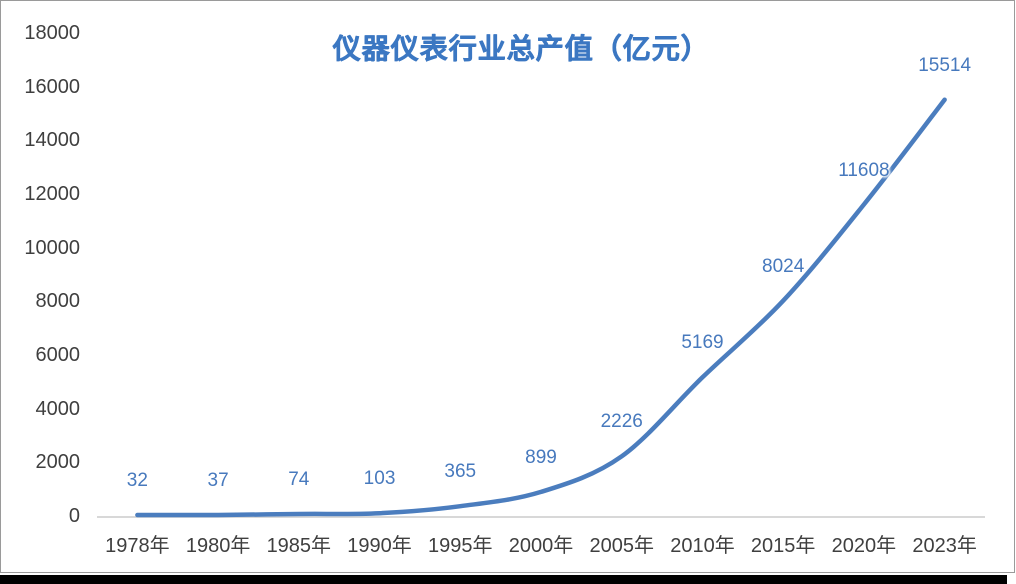 This screenshot has width=1016, height=584. What do you see at coordinates (379, 479) in the screenshot?
I see `data-label: 103` at bounding box center [379, 479].